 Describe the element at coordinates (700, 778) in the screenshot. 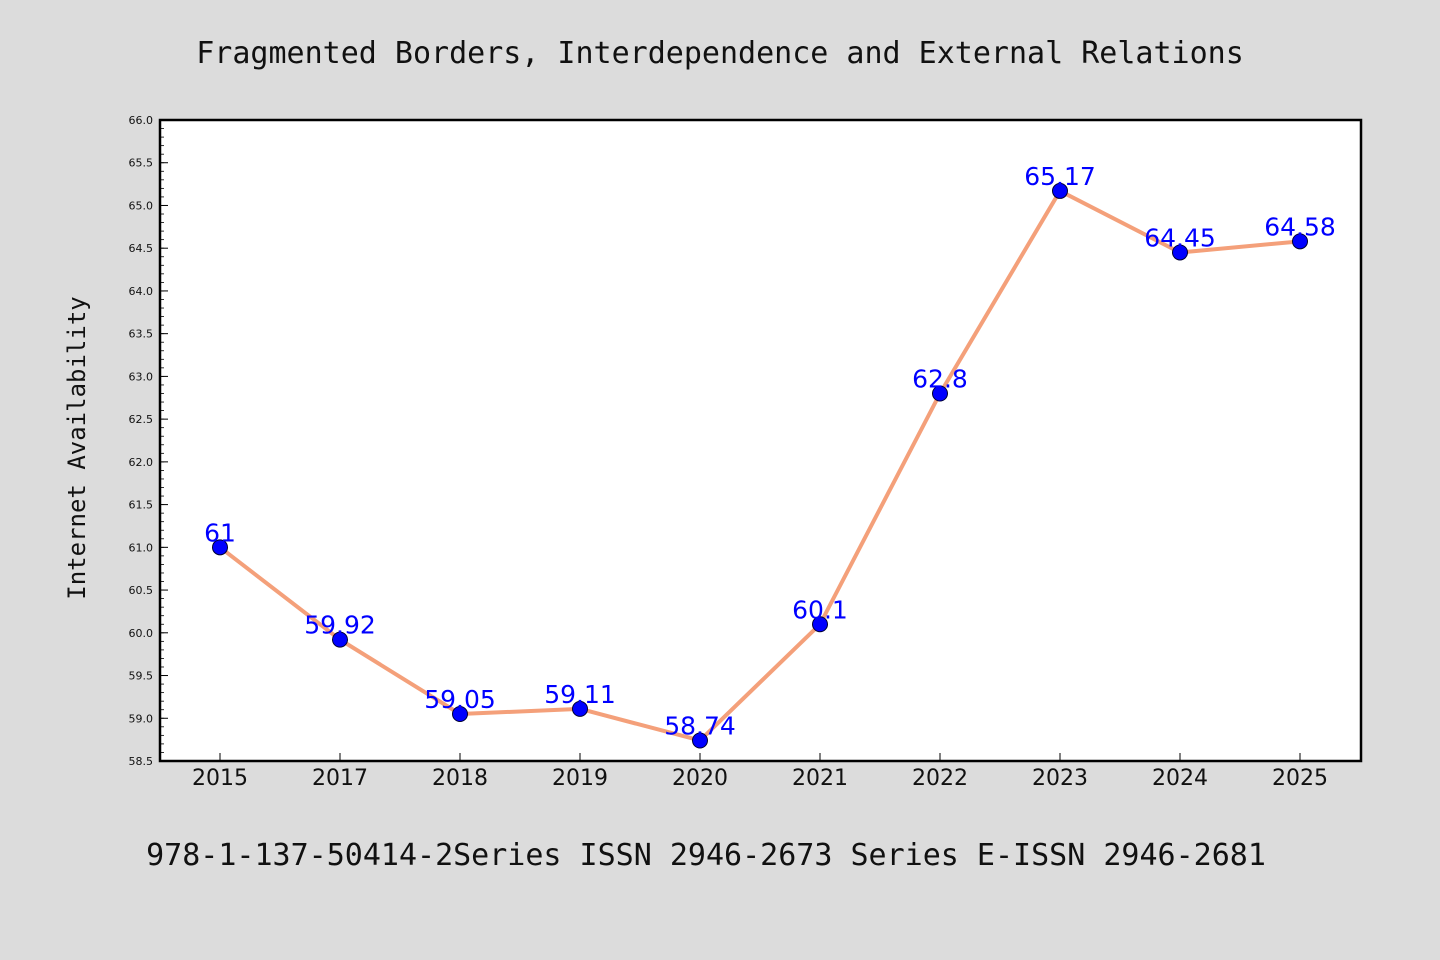

I see `x-tick-label: 2020` at that location.